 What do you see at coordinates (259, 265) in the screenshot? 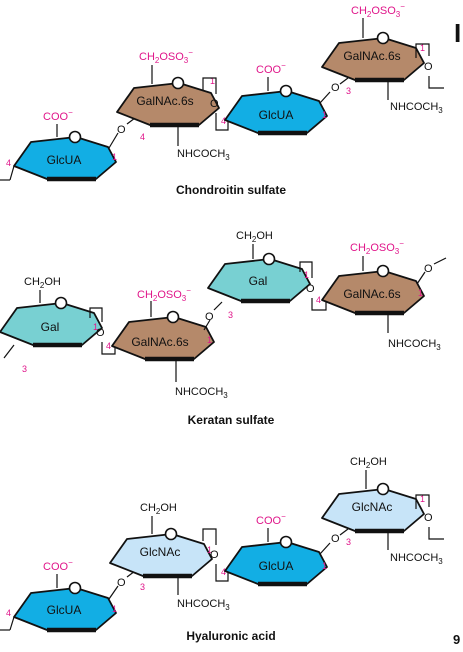
I see `ring-gal: Gal CH2OH 1` at bounding box center [259, 265].